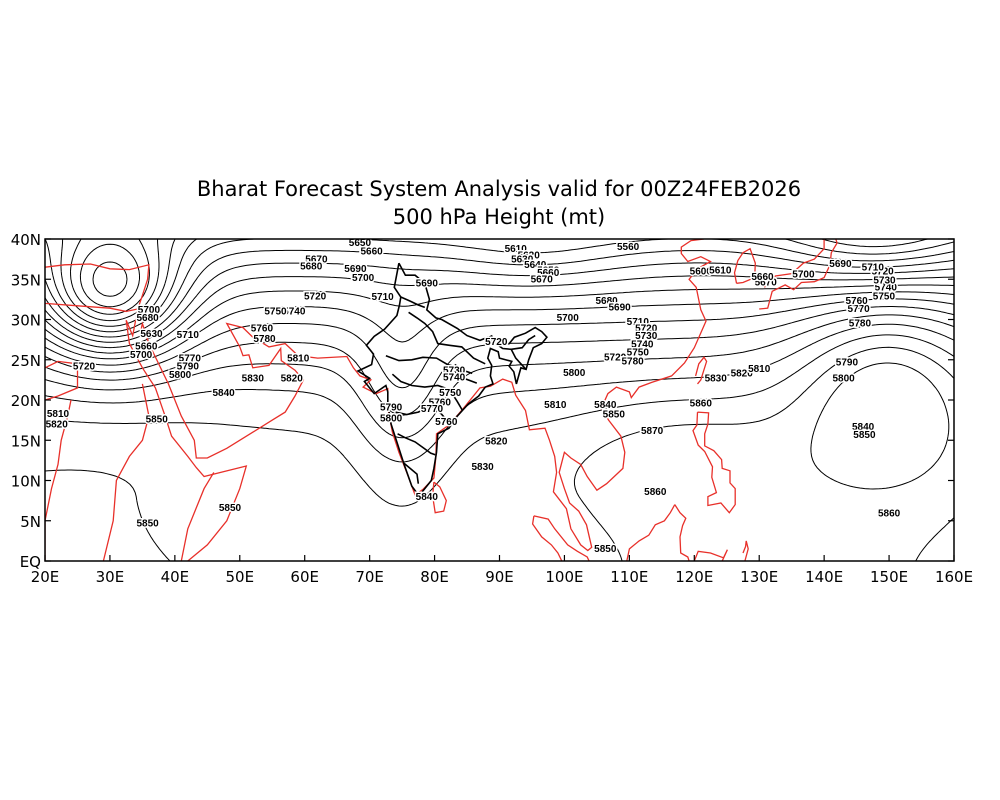 This screenshot has width=1000, height=800. I want to click on x-tick-label: 150E, so click(889, 577).